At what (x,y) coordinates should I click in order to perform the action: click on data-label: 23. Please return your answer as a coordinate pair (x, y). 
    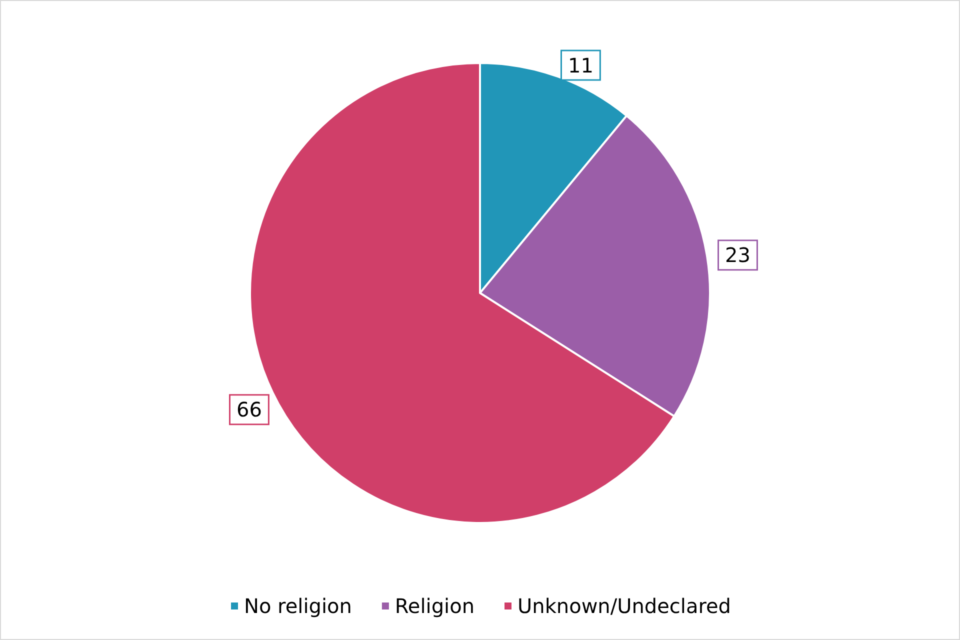
    Looking at the image, I should click on (737, 255).